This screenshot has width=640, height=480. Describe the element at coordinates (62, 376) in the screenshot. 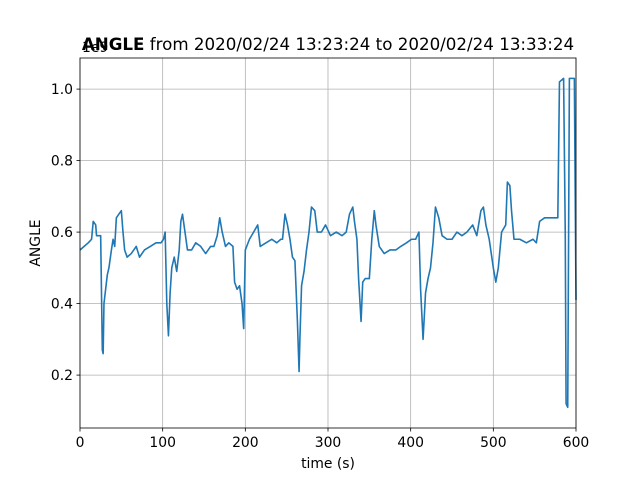

I see `y-tick-label: 0.2` at that location.